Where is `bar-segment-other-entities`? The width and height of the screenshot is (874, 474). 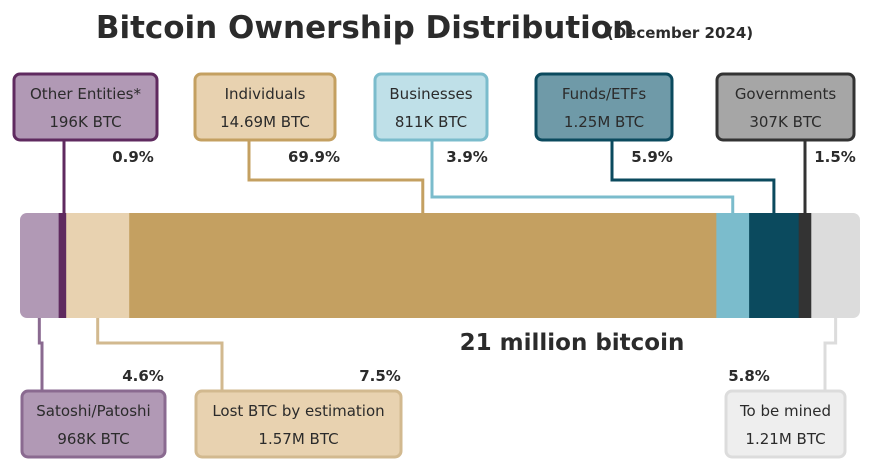
bar-segment-other-entities is located at coordinates (62, 265).